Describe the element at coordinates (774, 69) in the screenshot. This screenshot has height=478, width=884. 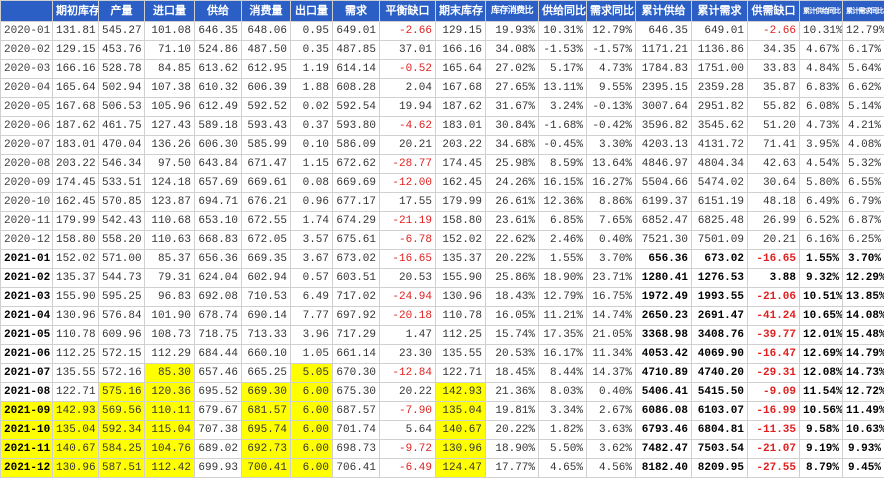
I see `cell-cum-gap: 33.83` at that location.